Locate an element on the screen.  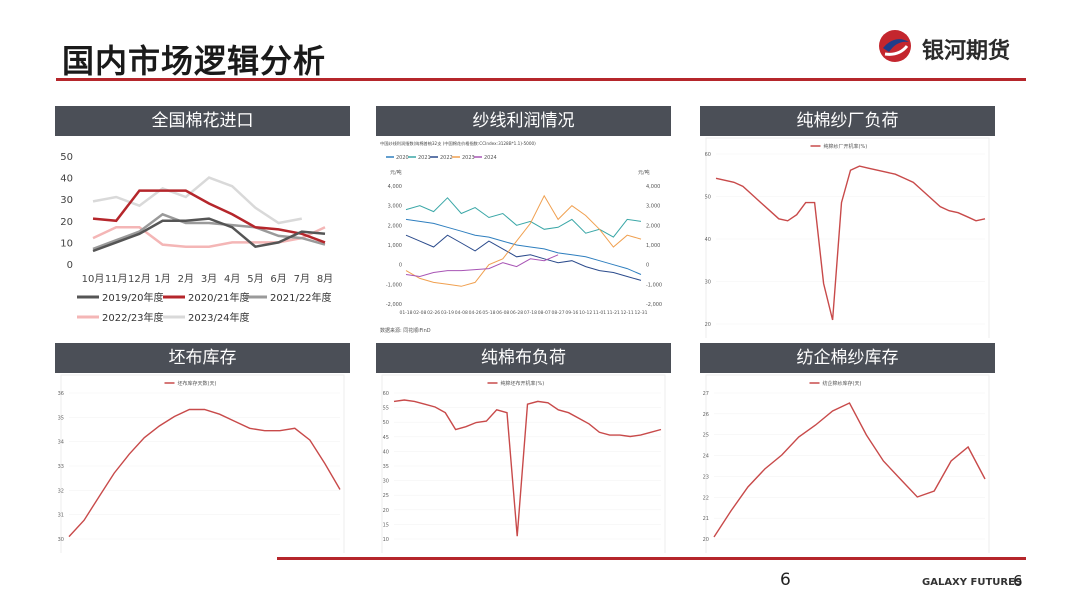
x-tick-label: 11-21 is located at coordinates (613, 313).